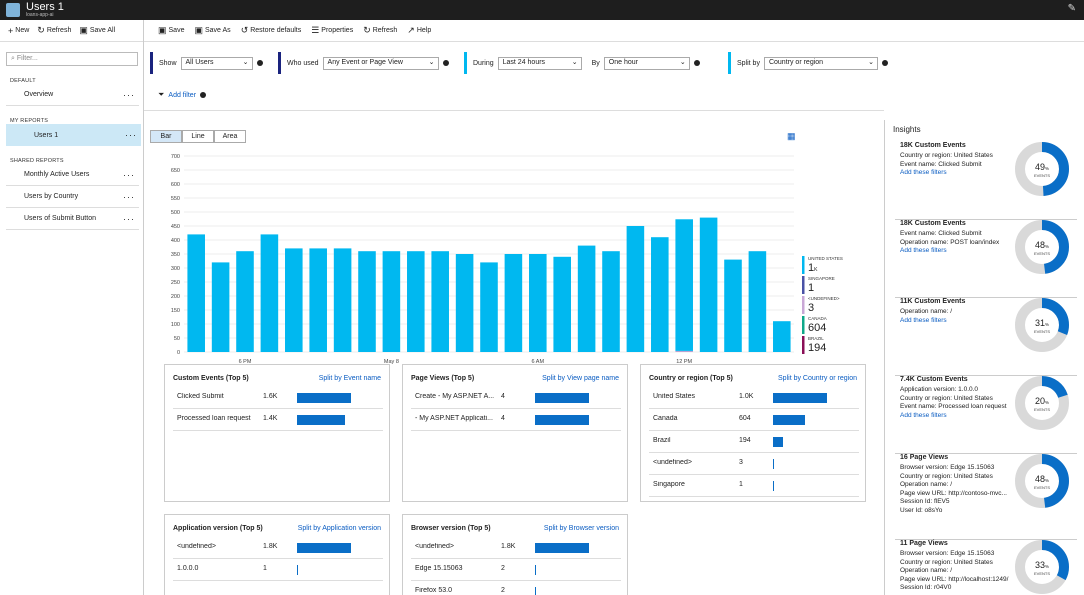 Image resolution: width=1084 pixels, height=595 pixels. Describe the element at coordinates (754, 398) in the screenshot. I see `table-row: United States 1.0K` at that location.